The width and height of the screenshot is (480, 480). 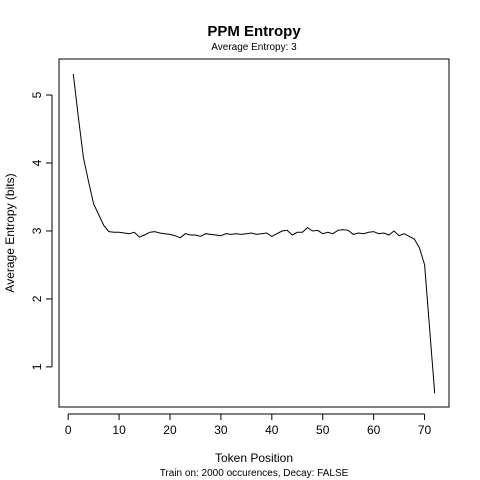 I want to click on y-tick-label: 3, so click(x=37, y=230).